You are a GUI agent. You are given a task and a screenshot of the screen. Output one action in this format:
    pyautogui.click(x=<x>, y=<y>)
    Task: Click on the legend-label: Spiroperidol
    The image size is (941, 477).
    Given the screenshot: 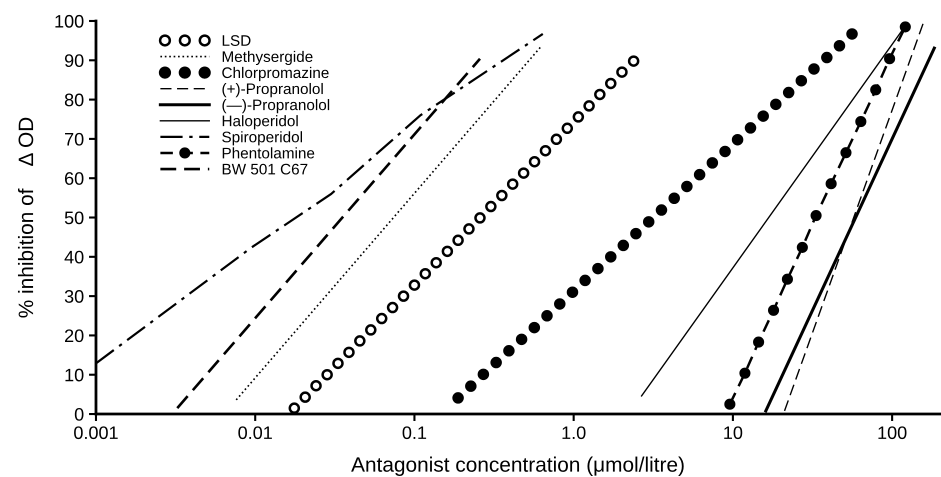 What is the action you would take?
    pyautogui.click(x=262, y=138)
    